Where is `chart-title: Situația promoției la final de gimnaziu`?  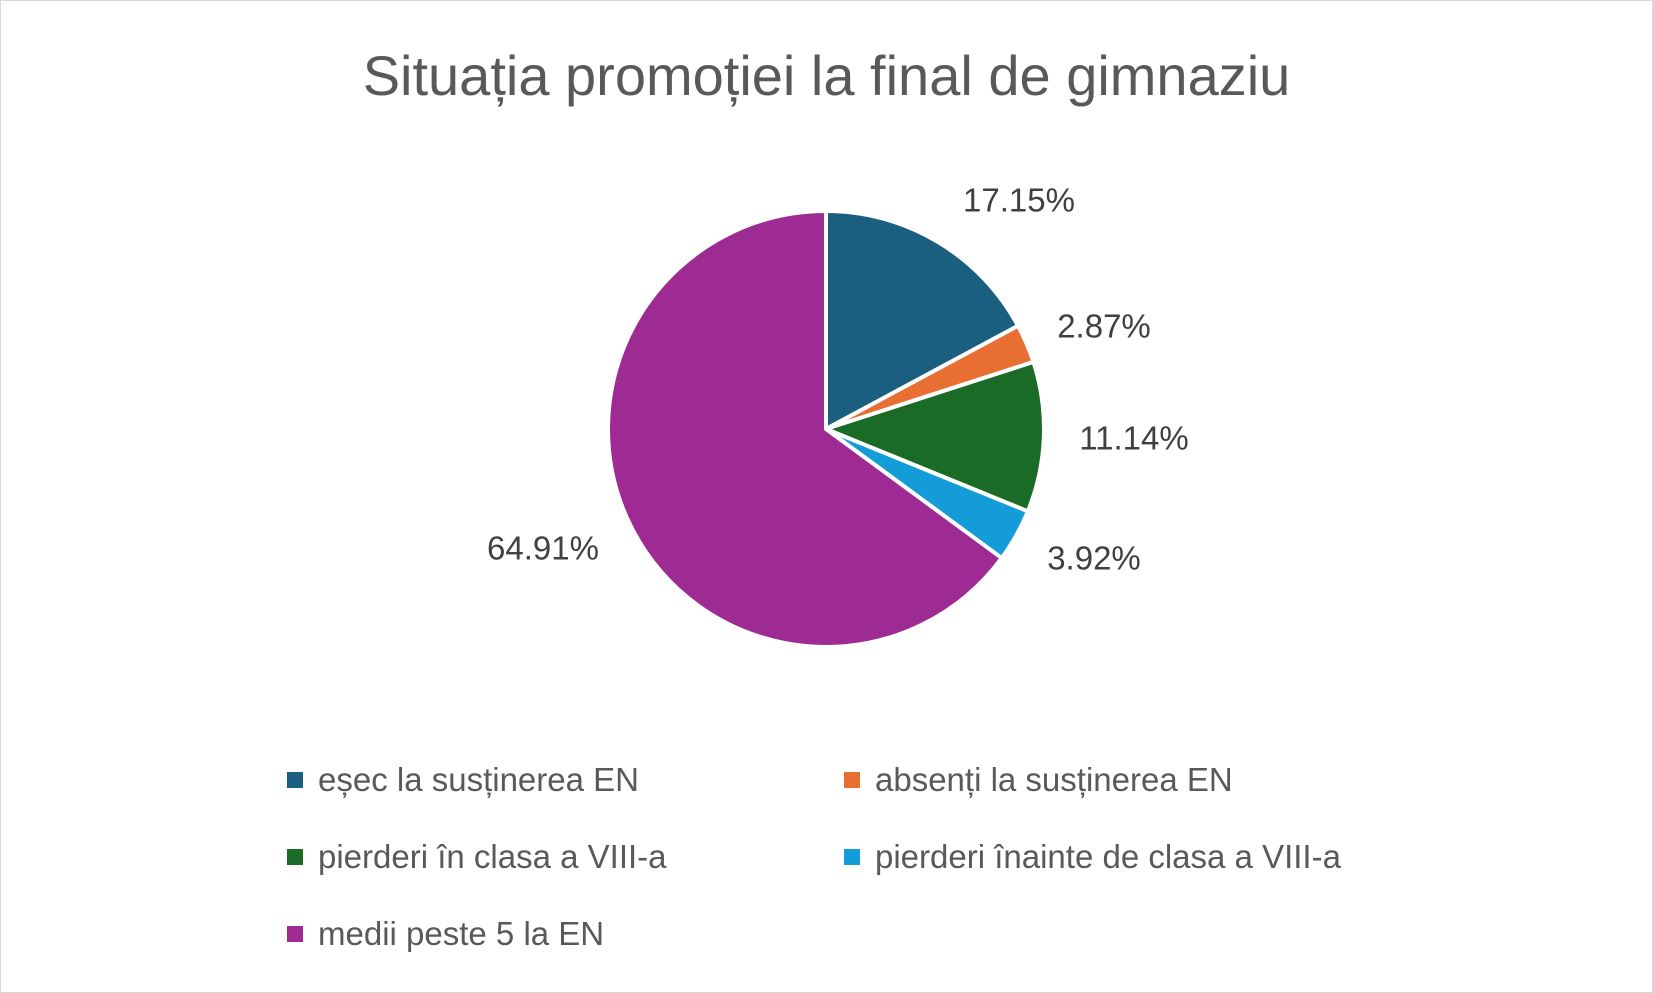 chart-title: Situația promoției la final de gimnaziu is located at coordinates (826, 75).